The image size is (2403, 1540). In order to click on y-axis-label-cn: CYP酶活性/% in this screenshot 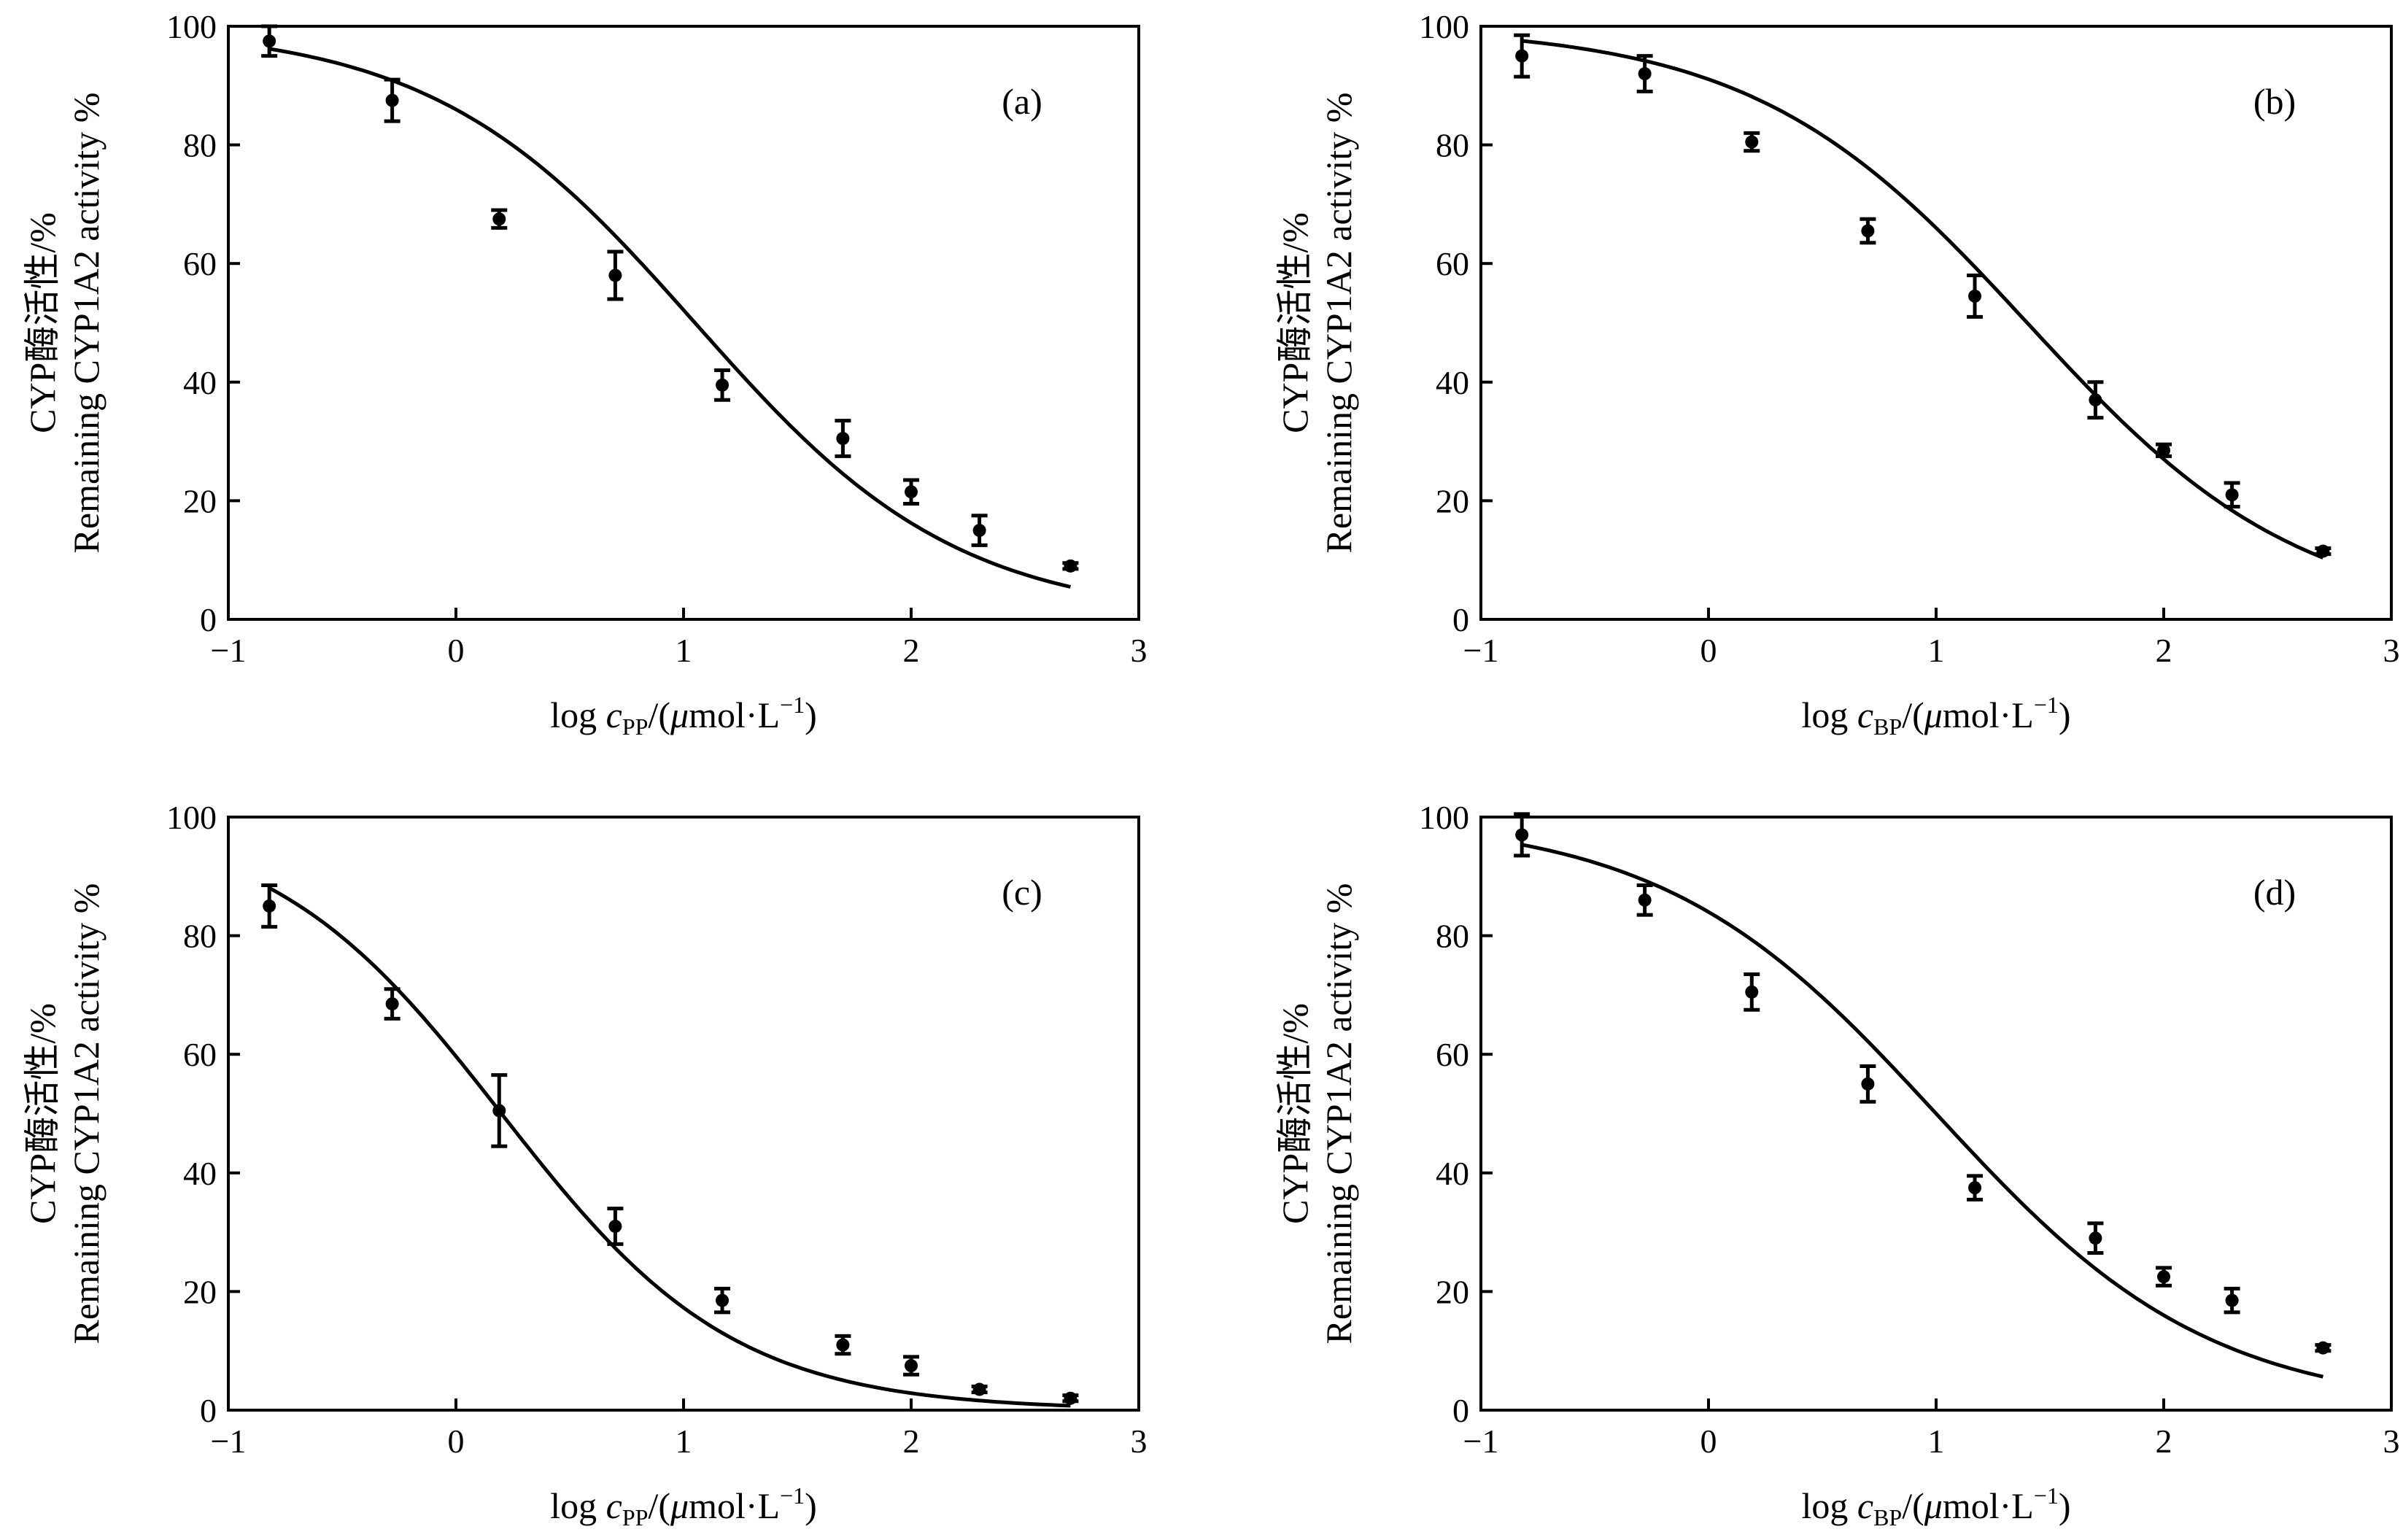, I will do `click(1294, 322)`.